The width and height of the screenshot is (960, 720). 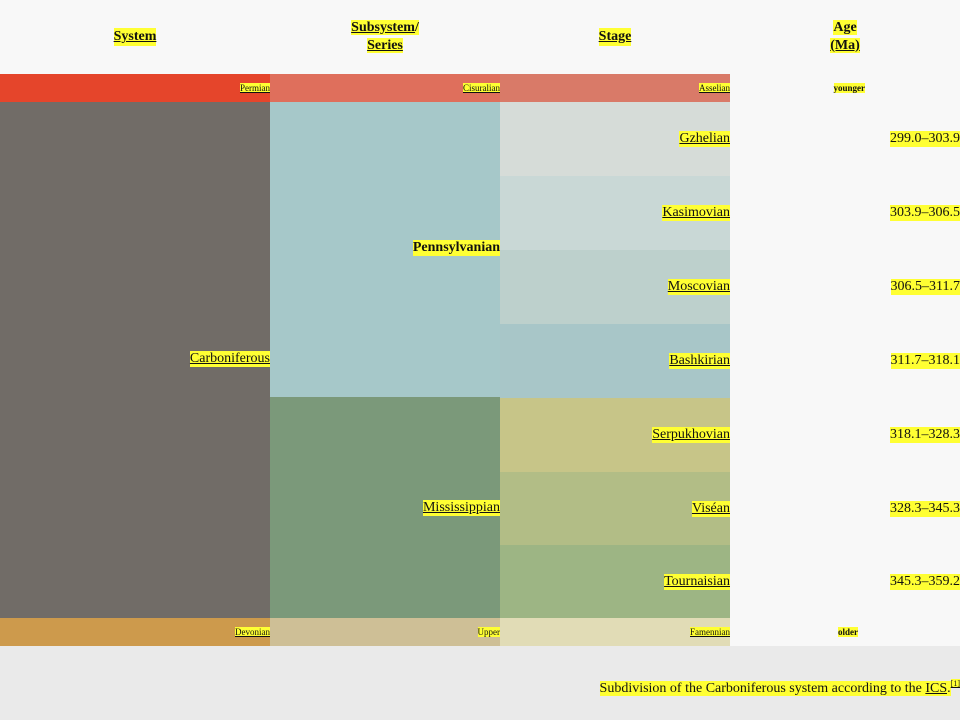 I want to click on tournaisian-link: Tournaisian, so click(x=697, y=581).